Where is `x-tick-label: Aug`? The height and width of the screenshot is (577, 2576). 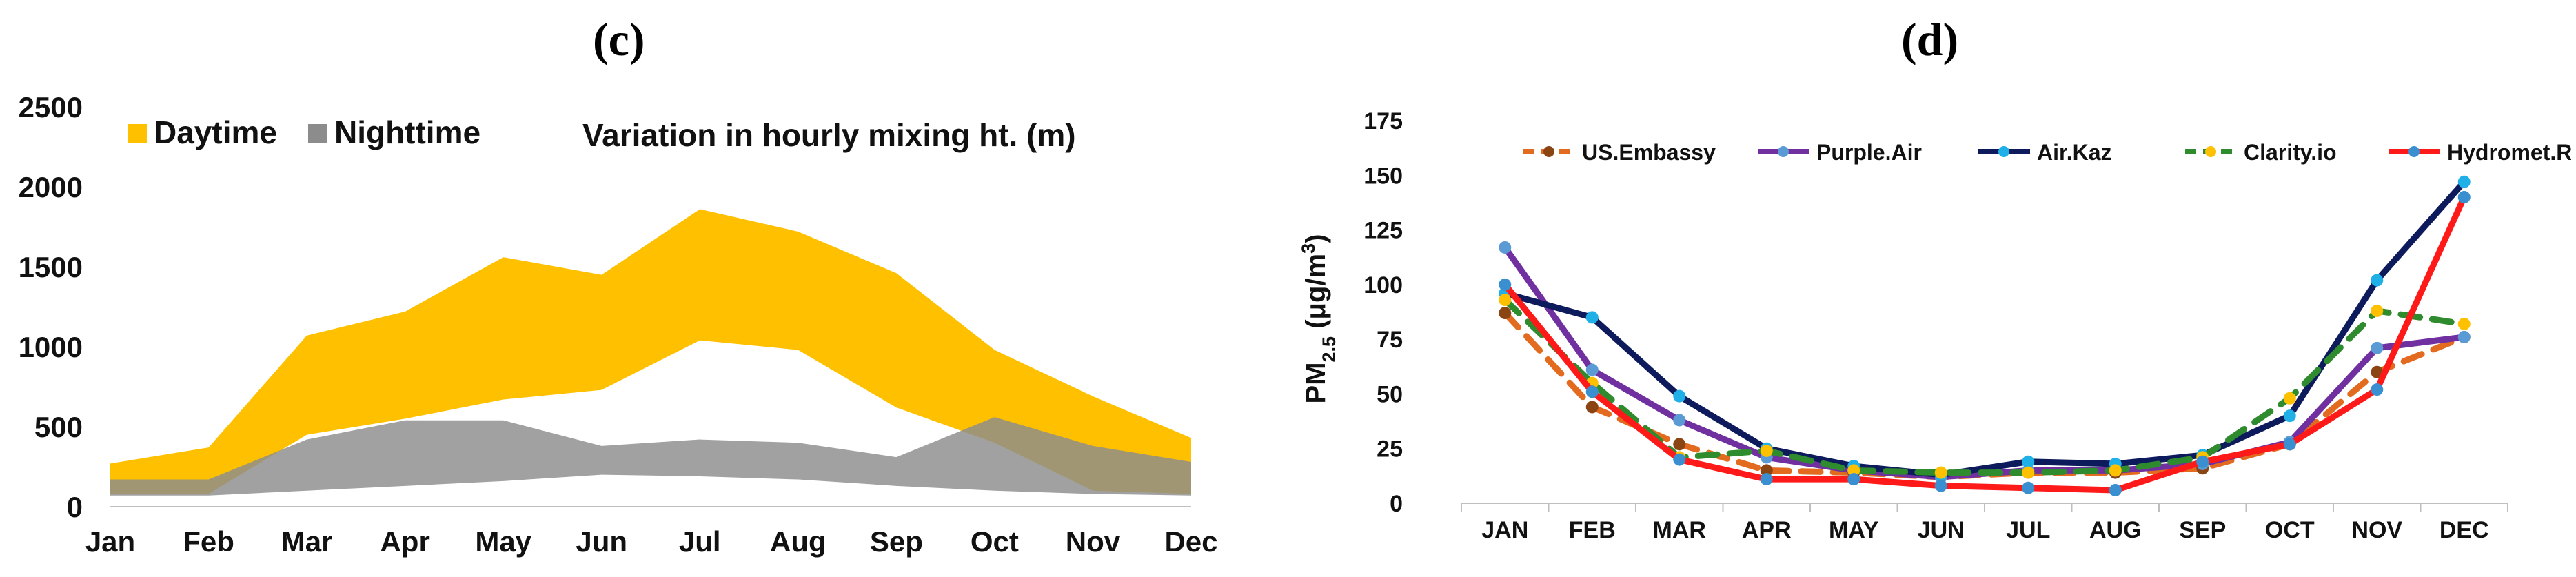
x-tick-label: Aug is located at coordinates (798, 541).